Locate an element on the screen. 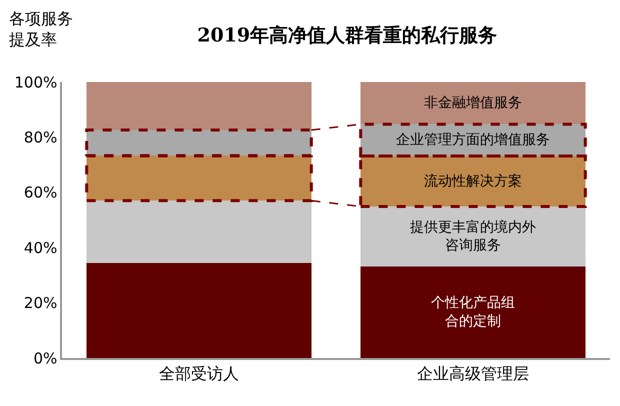 This screenshot has width=620, height=406. y-tick-label: 60% is located at coordinates (41, 193).